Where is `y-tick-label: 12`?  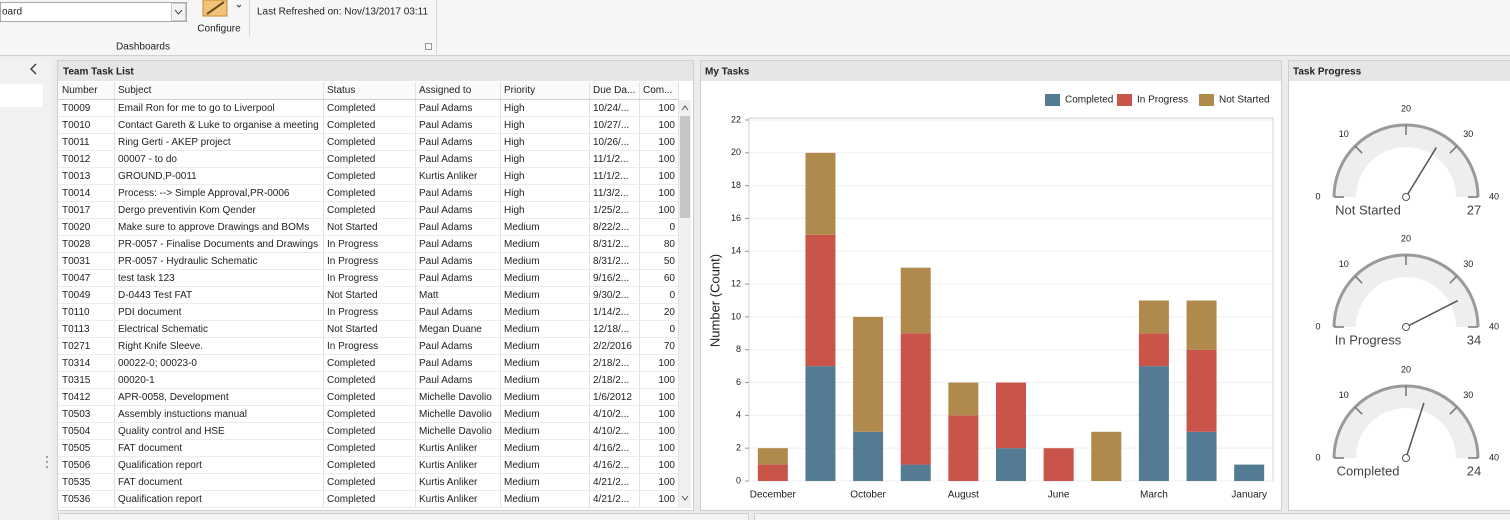 y-tick-label: 12 is located at coordinates (736, 283).